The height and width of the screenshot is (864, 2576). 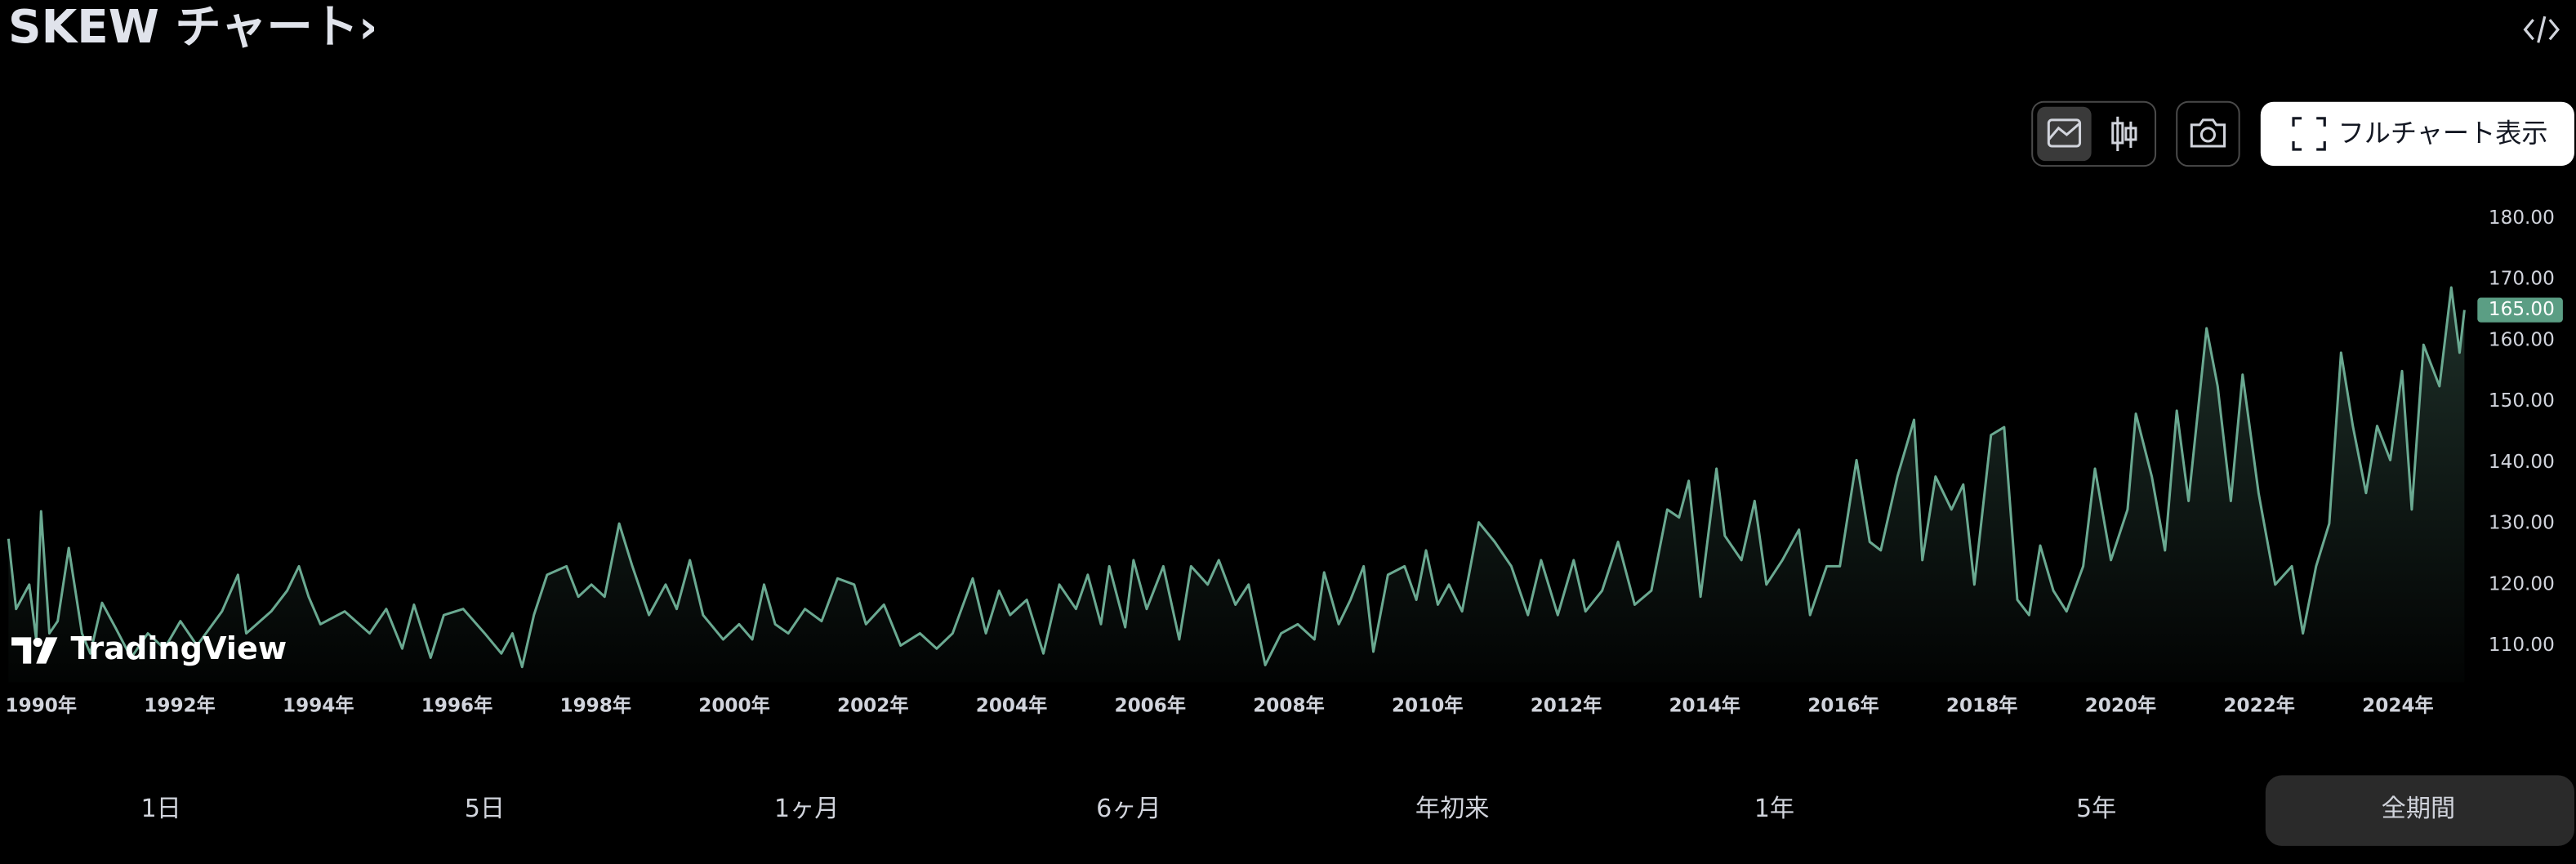 I want to click on x-tick-label: 2004年, so click(x=1012, y=705).